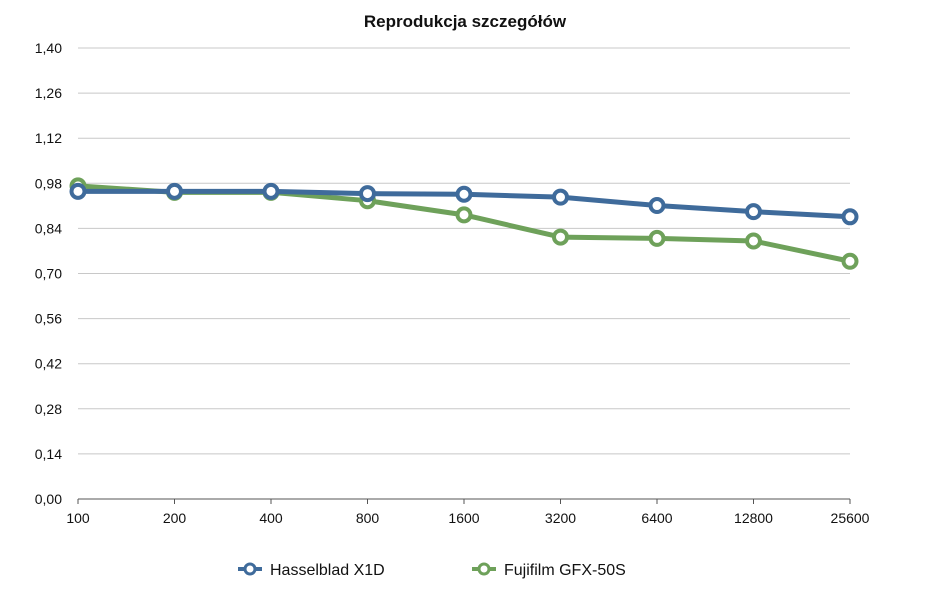 The height and width of the screenshot is (601, 930). What do you see at coordinates (48, 319) in the screenshot?
I see `y-tick-label: 0,56` at bounding box center [48, 319].